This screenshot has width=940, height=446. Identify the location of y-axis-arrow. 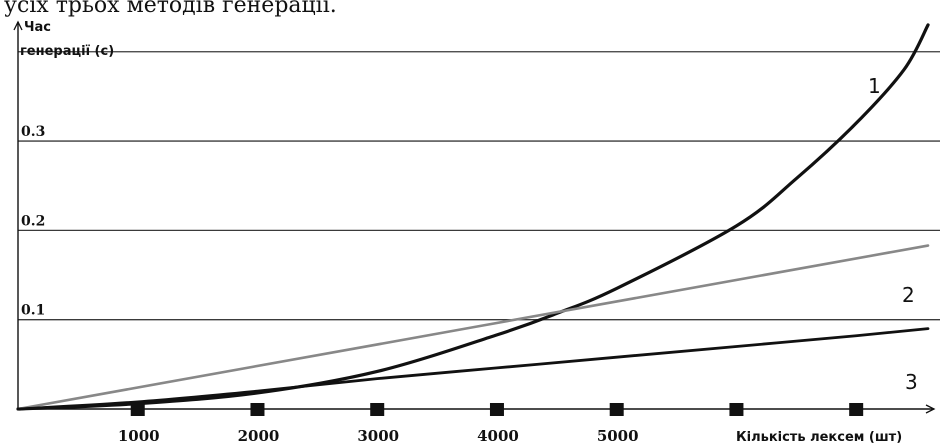
(18, 25).